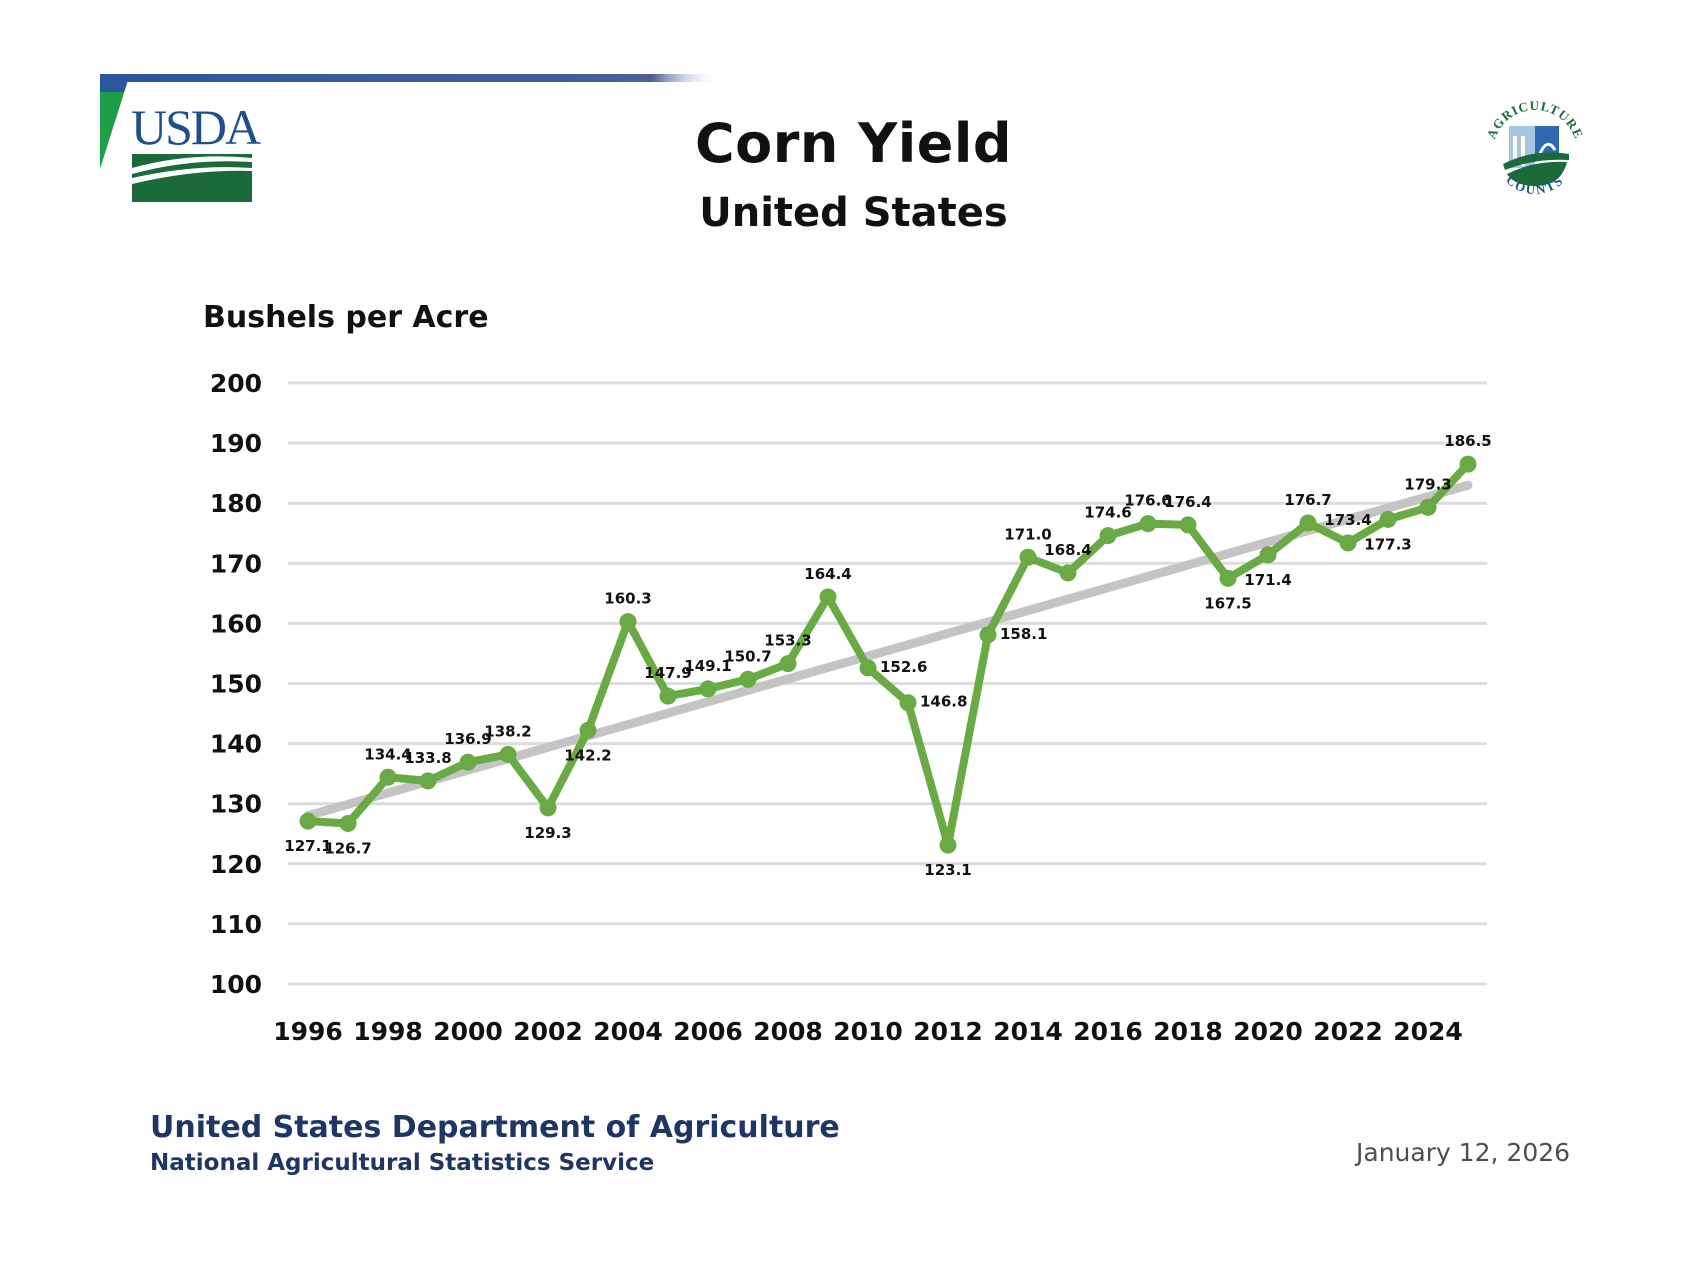 This screenshot has width=1707, height=1280. What do you see at coordinates (196, 127) in the screenshot?
I see `usda-logo-text: USDA` at bounding box center [196, 127].